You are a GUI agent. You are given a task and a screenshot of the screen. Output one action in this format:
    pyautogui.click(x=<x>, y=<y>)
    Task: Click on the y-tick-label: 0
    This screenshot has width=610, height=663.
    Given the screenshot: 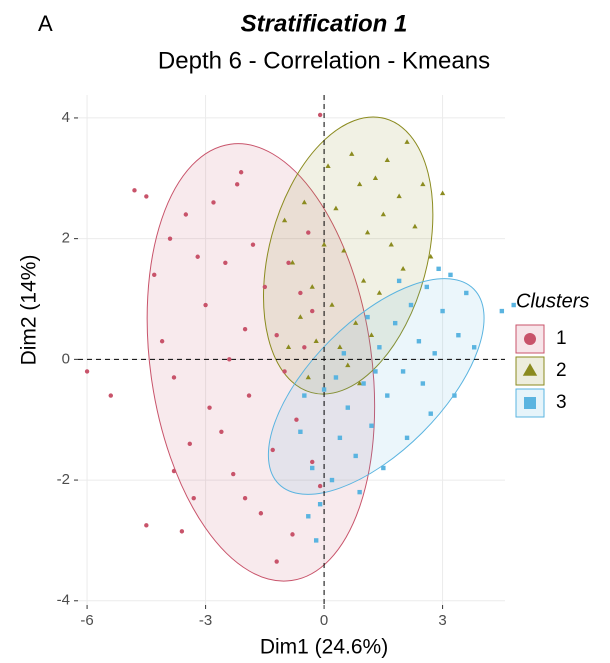 What is the action you would take?
    pyautogui.click(x=66, y=358)
    